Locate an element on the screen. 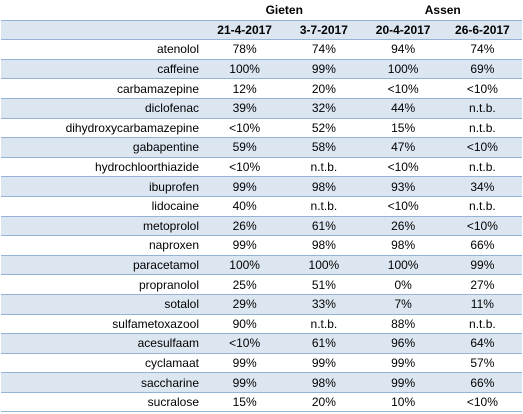 The image size is (523, 414). value-cell: 94% is located at coordinates (403, 49).